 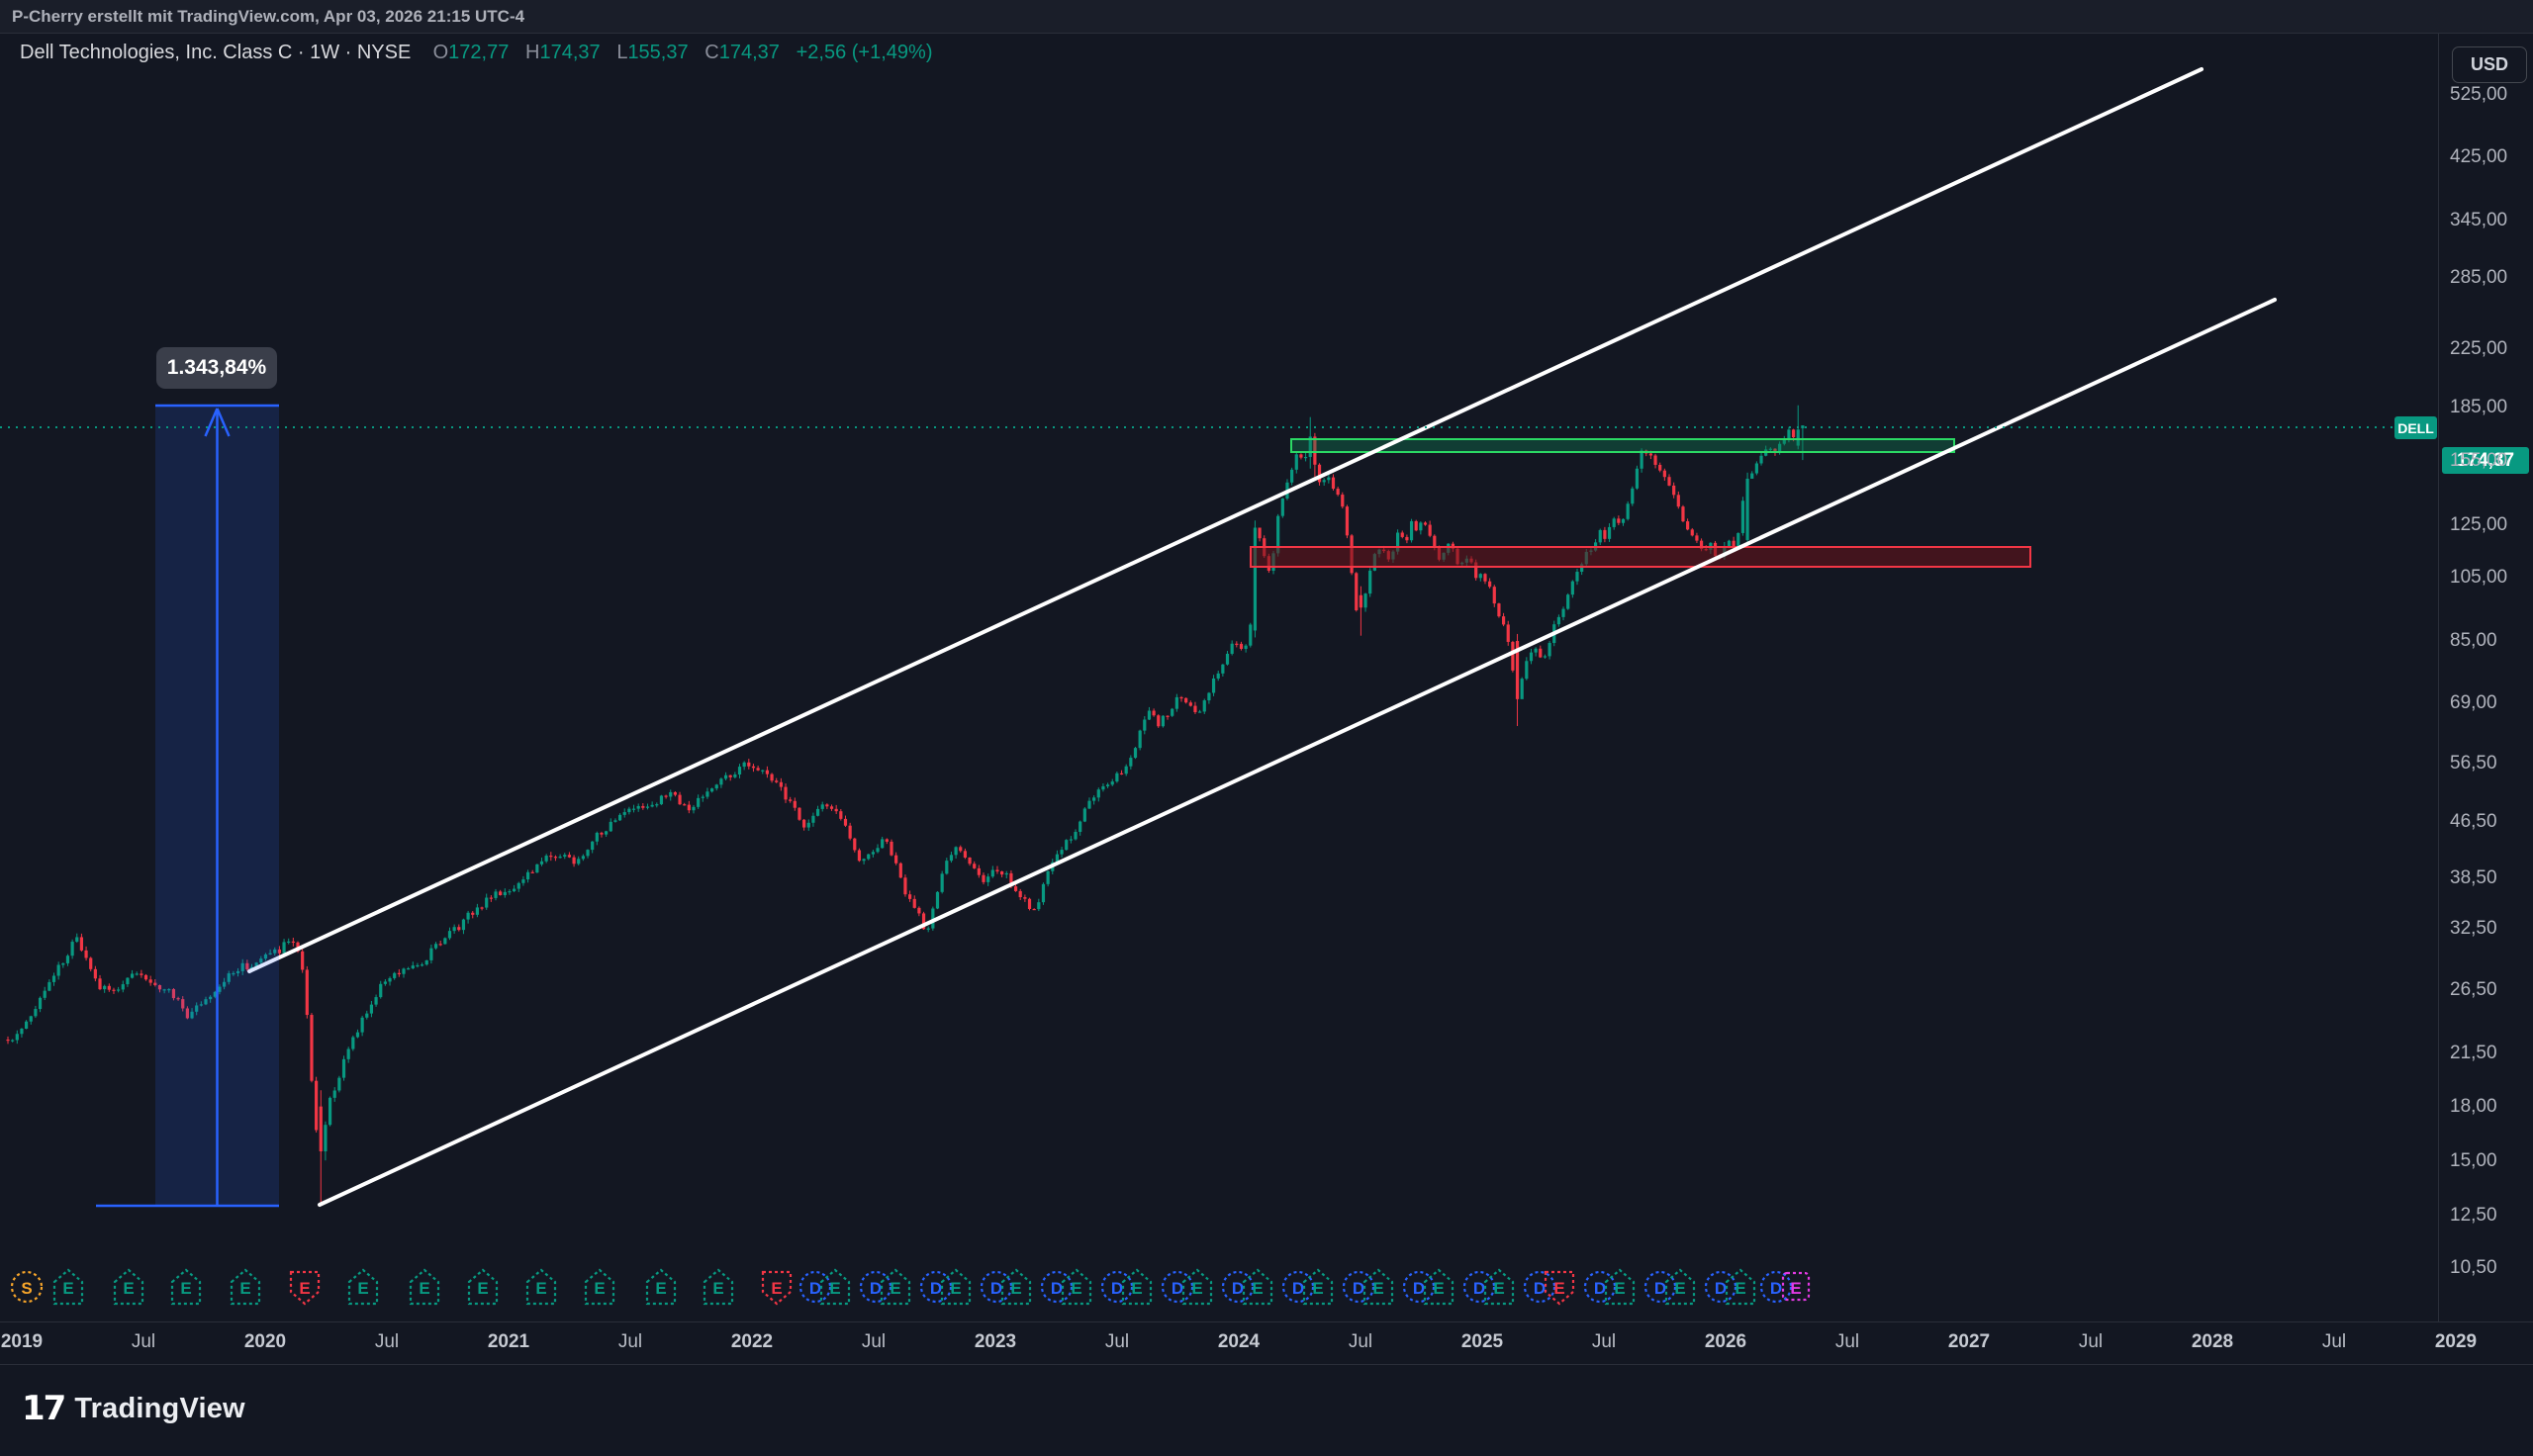 I want to click on time-axis-label: 2020, so click(x=265, y=1341).